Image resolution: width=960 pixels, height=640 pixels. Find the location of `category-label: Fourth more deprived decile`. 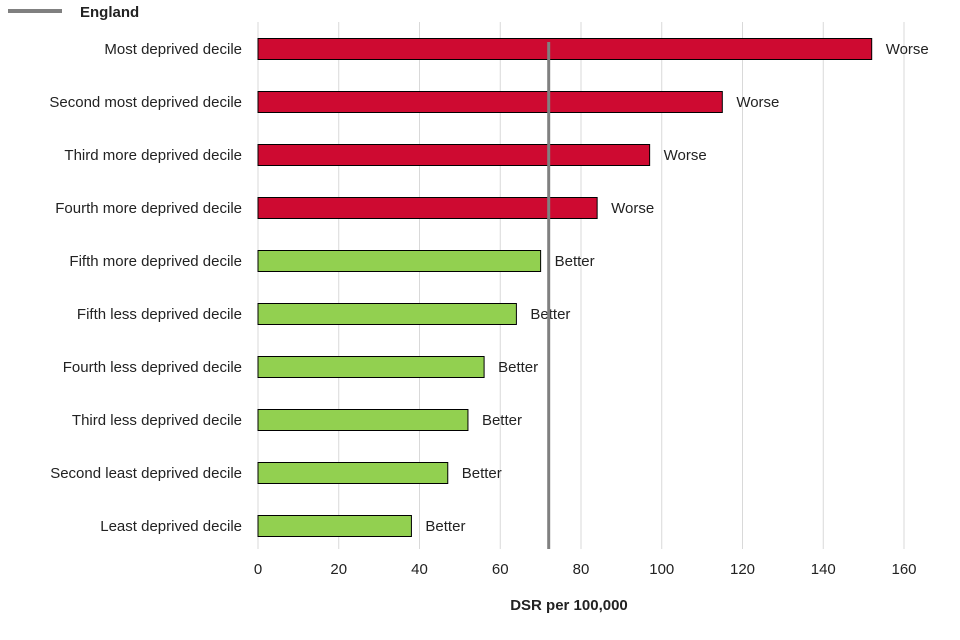

category-label: Fourth more deprived decile is located at coordinates (148, 208).